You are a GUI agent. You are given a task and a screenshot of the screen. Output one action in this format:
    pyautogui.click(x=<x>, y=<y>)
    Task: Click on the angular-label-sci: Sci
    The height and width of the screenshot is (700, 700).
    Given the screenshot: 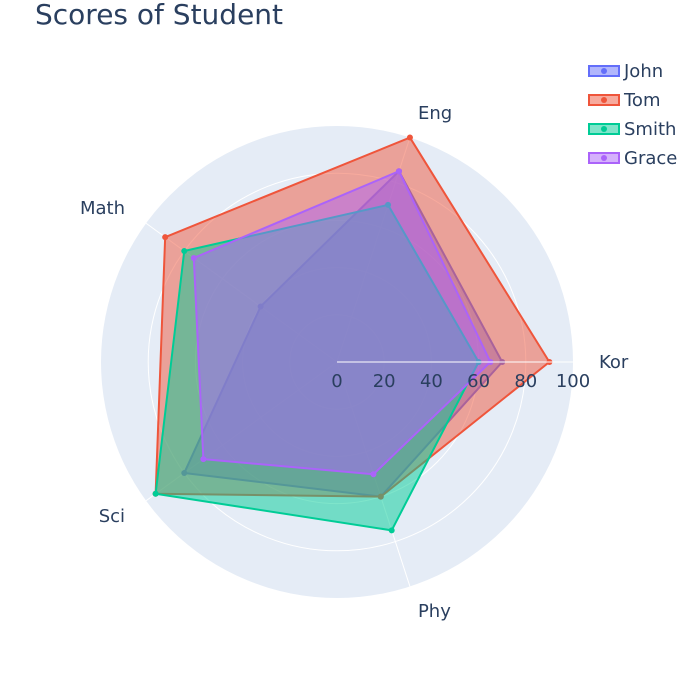 What is the action you would take?
    pyautogui.click(x=112, y=516)
    